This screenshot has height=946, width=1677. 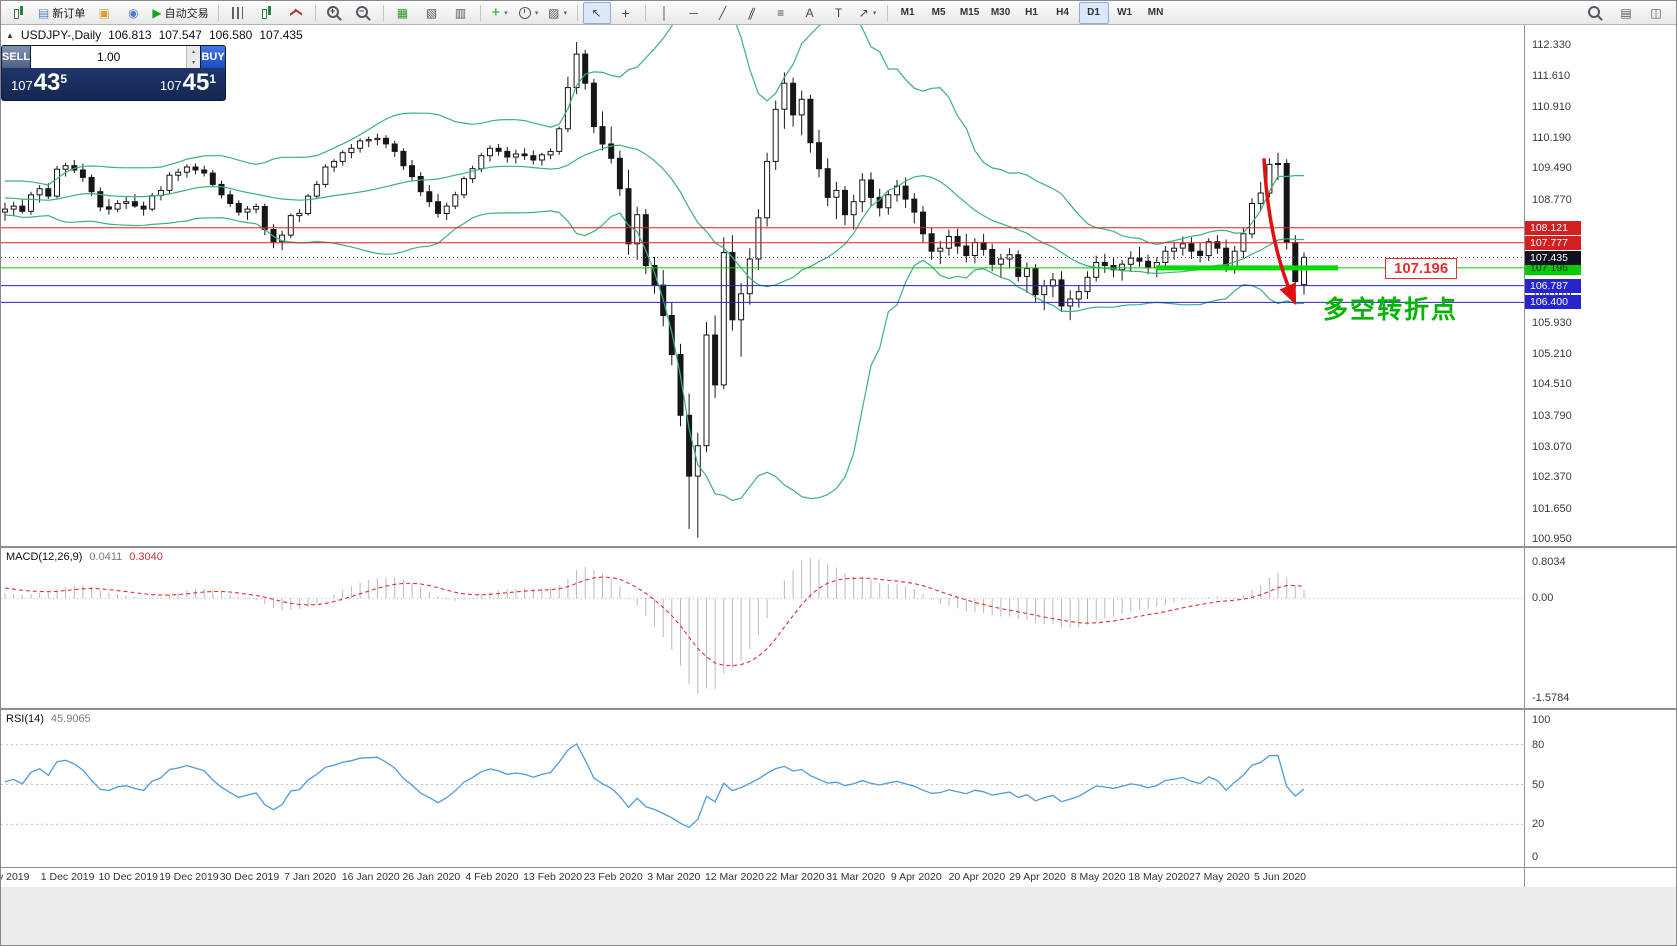 I want to click on cascade-windows-icon: ▧, so click(x=432, y=13).